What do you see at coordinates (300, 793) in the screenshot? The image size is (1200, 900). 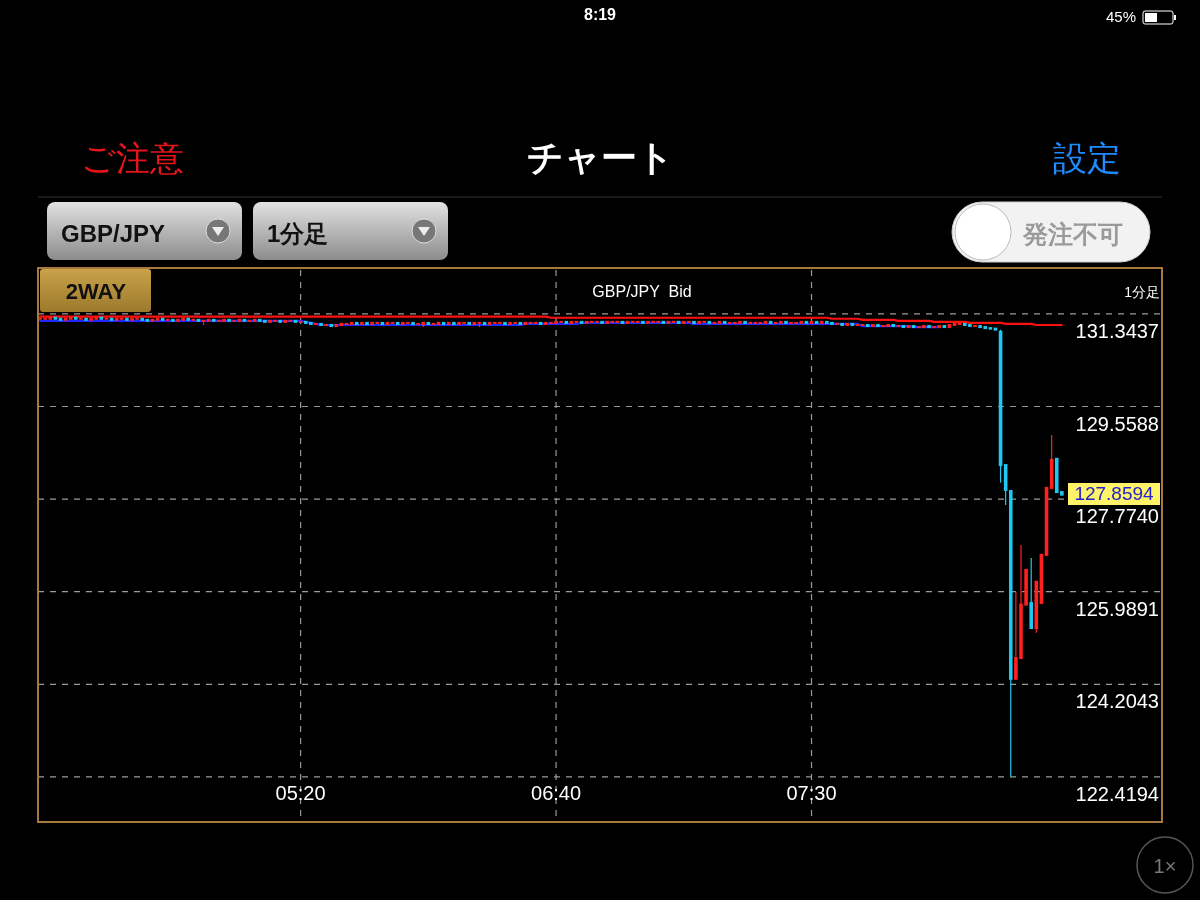 I see `x-tick-label: 05:20` at bounding box center [300, 793].